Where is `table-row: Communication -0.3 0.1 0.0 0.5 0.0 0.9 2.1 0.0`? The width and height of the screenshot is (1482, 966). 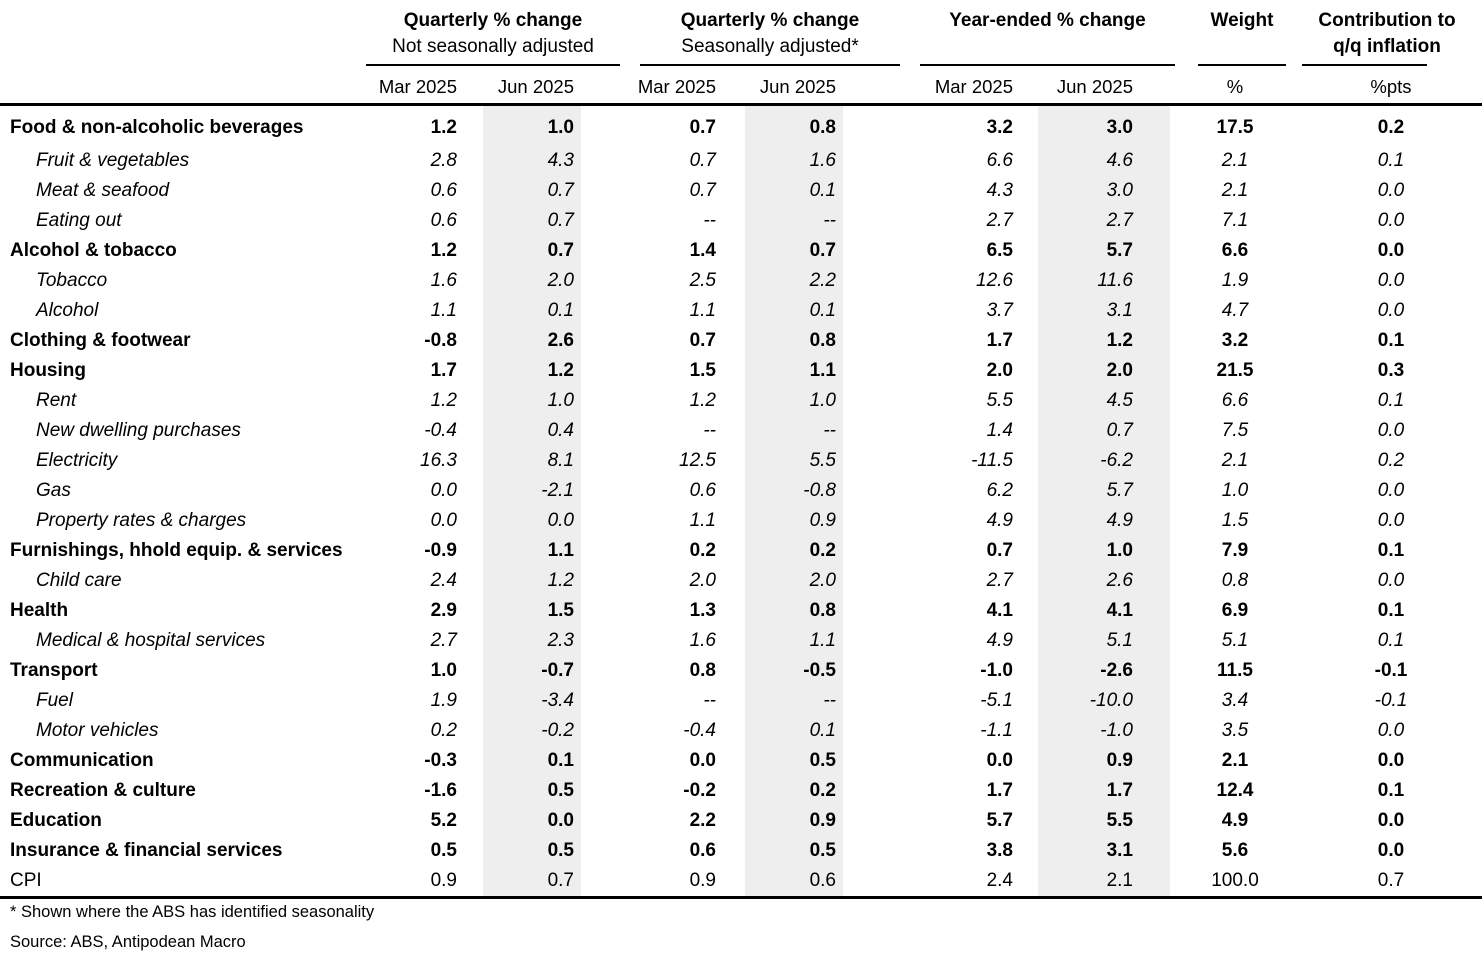
table-row: Communication -0.3 0.1 0.0 0.5 0.0 0.9 2.1 0.0 is located at coordinates (741, 761).